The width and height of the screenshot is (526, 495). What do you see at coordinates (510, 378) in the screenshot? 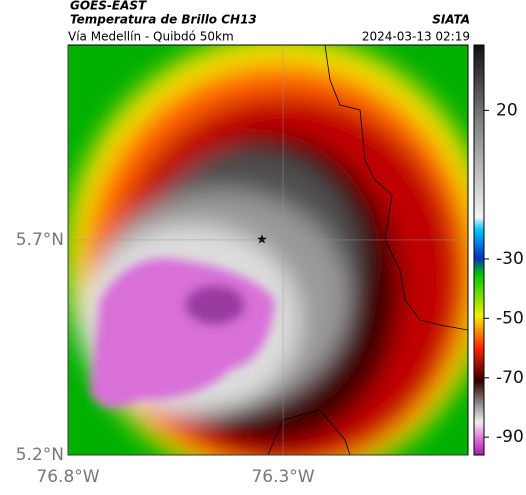
I see `colorbar-label: -70` at bounding box center [510, 378].